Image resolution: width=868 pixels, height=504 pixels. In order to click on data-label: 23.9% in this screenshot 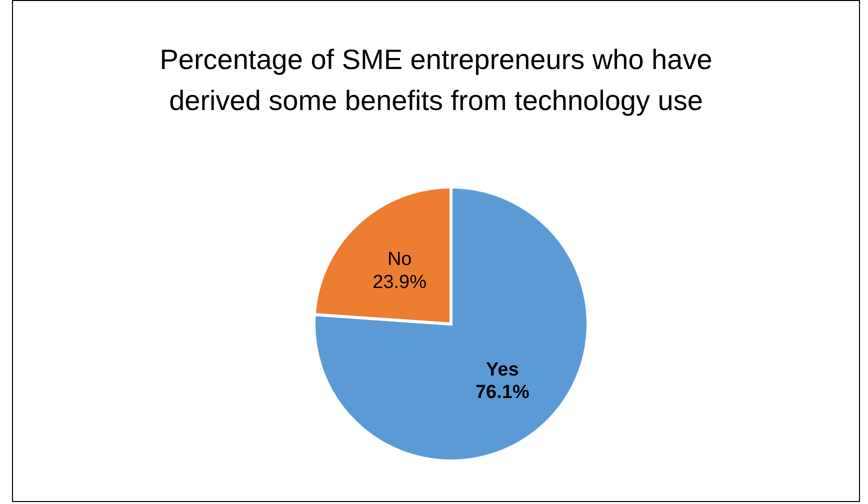, I will do `click(399, 282)`.